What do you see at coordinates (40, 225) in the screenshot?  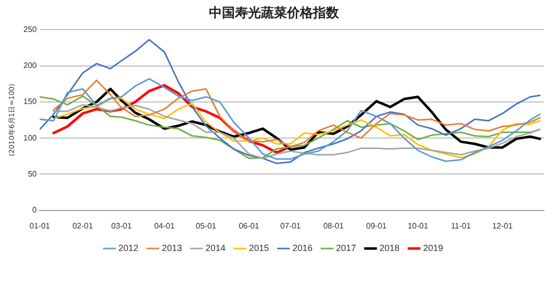 I see `x-tick-label: 01-01` at bounding box center [40, 225].